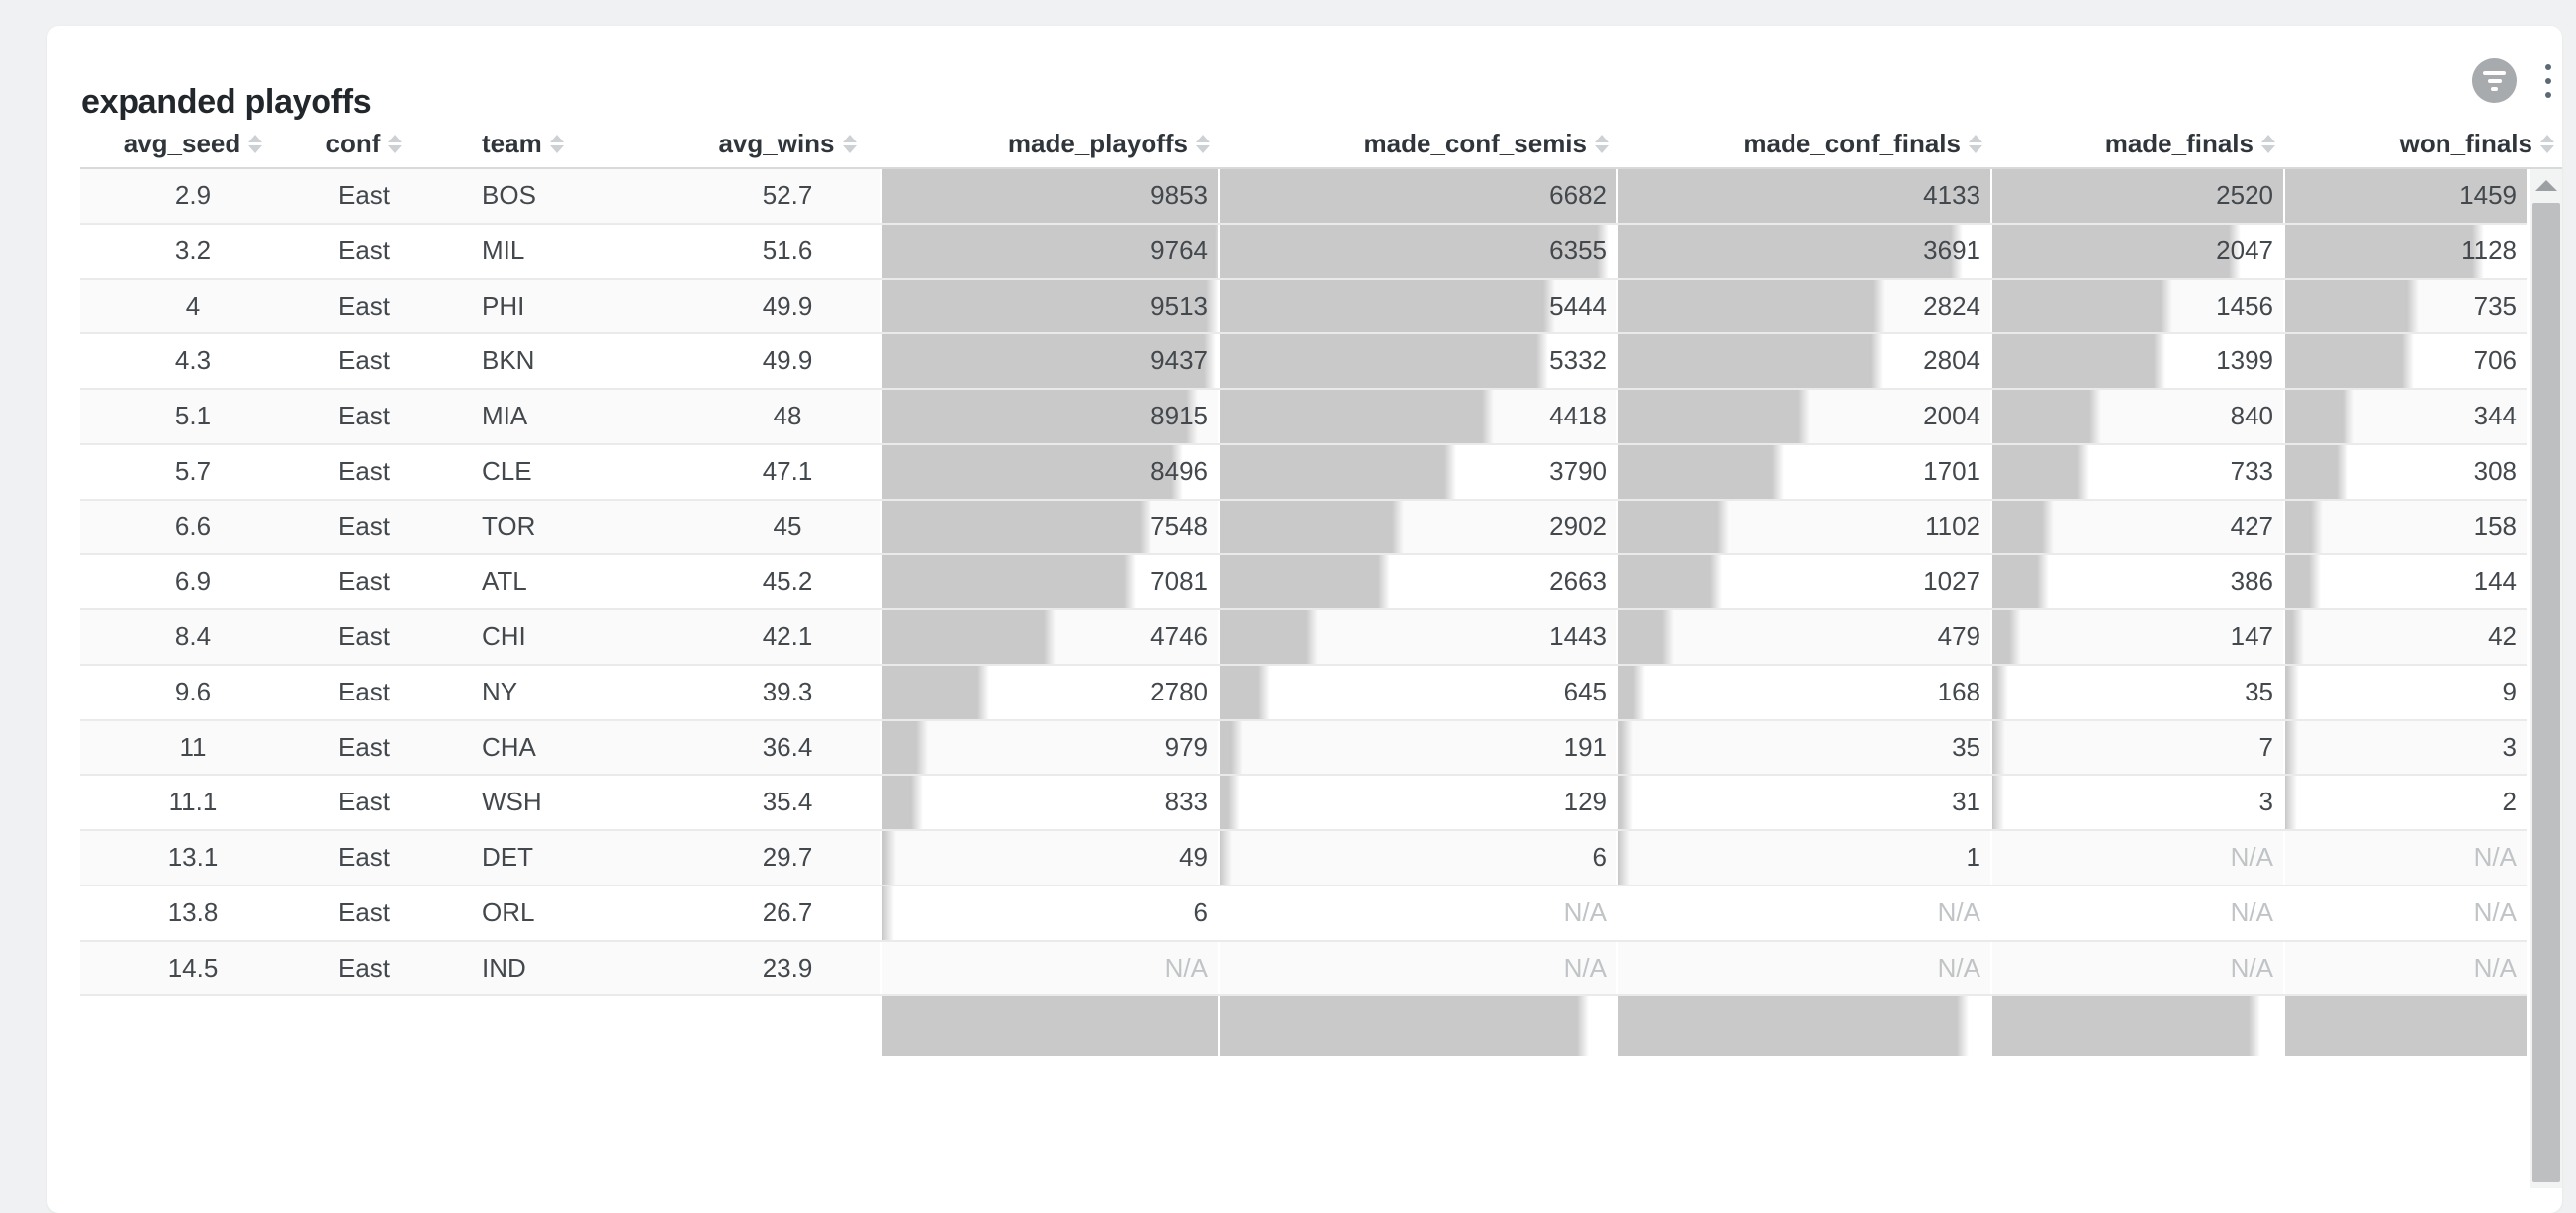 The image size is (2576, 1213). What do you see at coordinates (2405, 858) in the screenshot?
I see `cell-won_finals: N/A` at bounding box center [2405, 858].